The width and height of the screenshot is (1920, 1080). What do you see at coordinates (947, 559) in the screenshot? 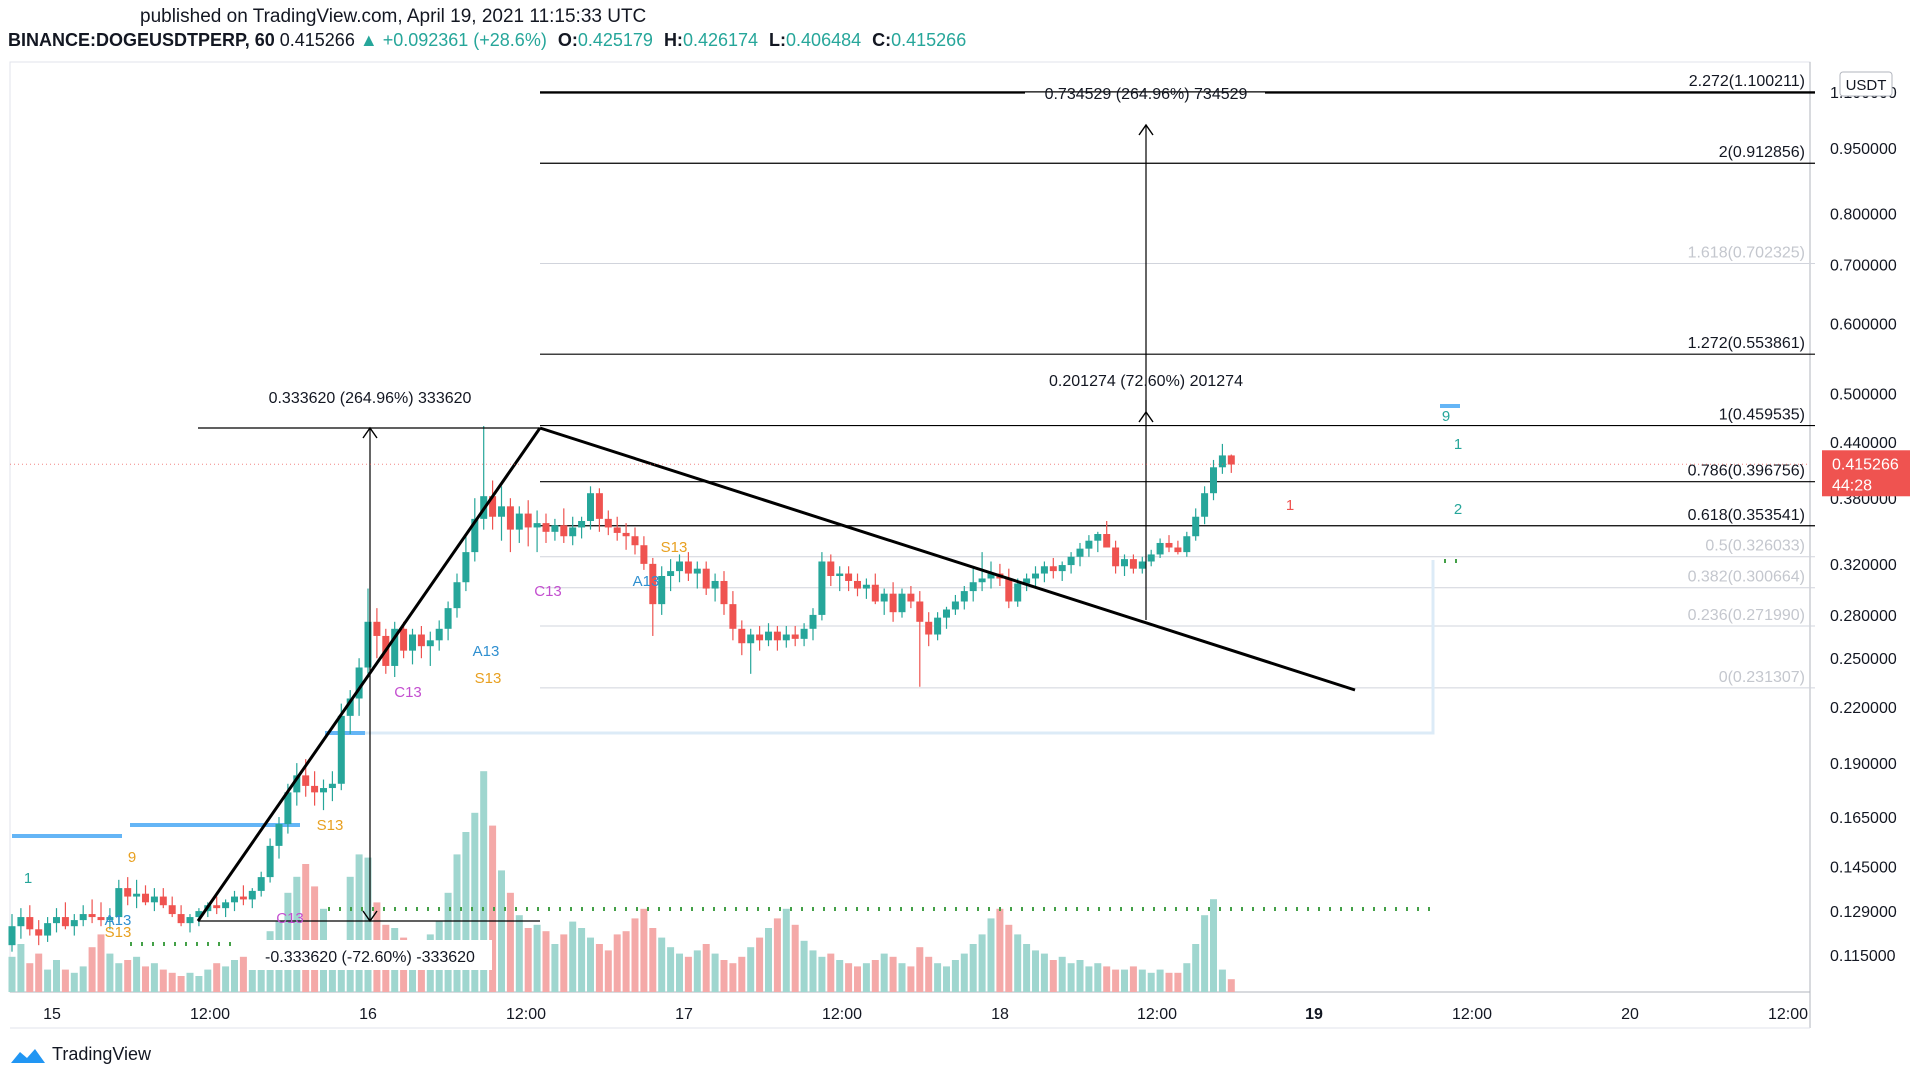
I see `descending-trend-line` at bounding box center [947, 559].